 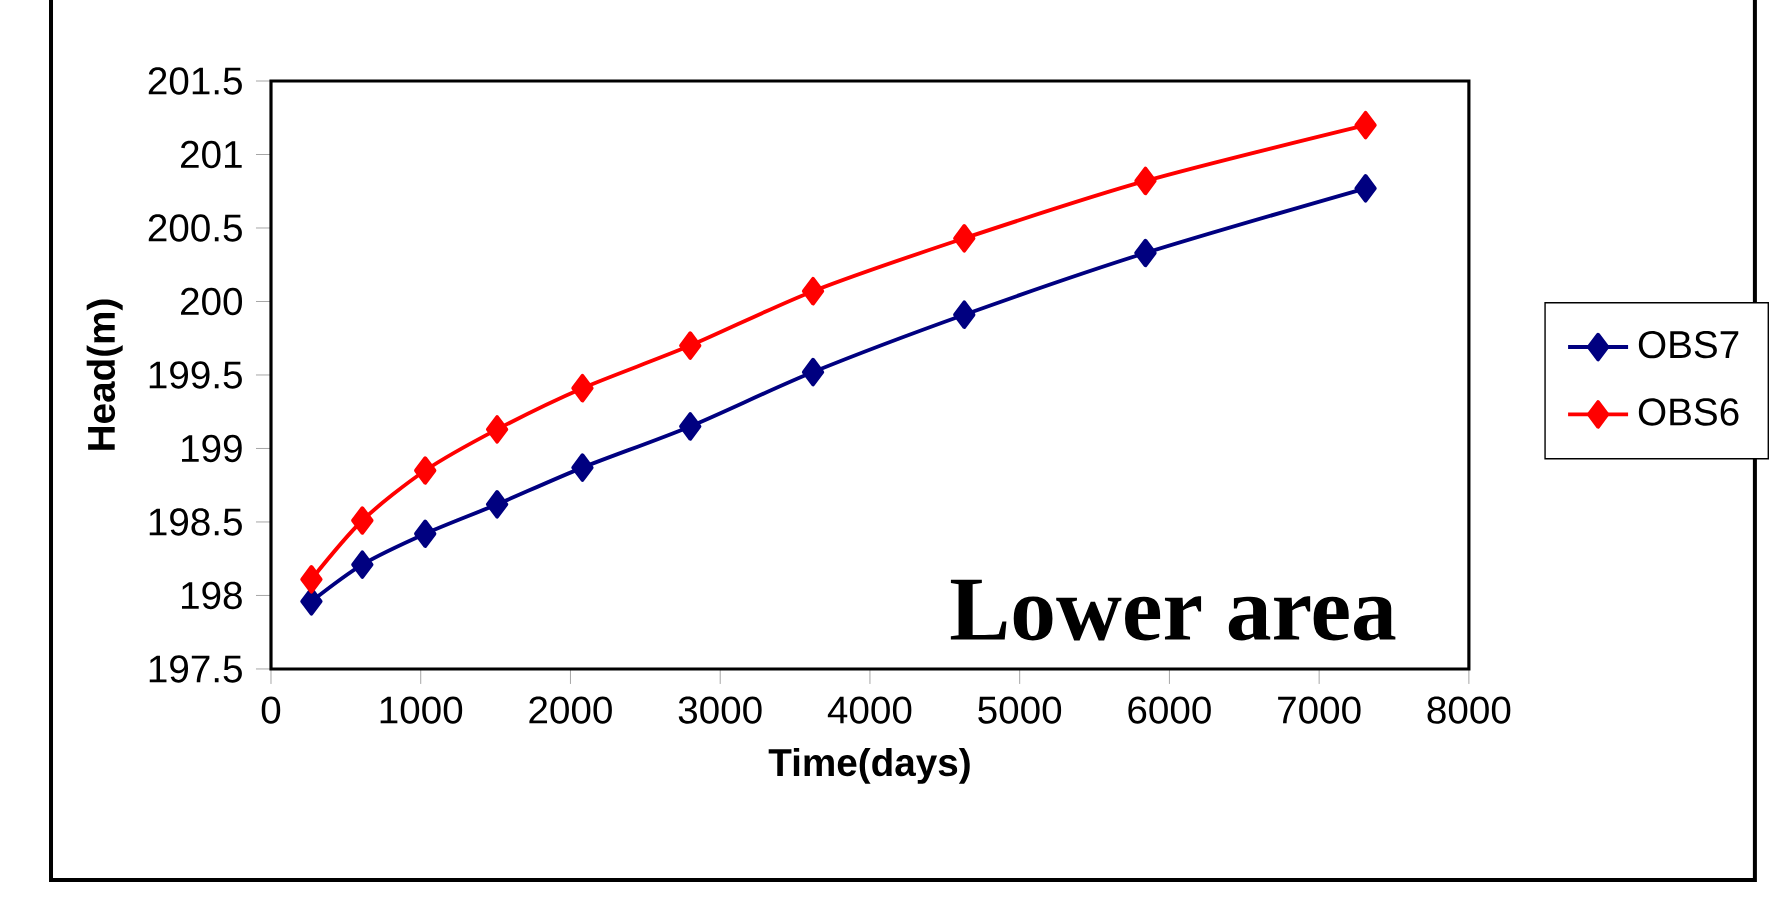 I want to click on annotation: Lower area, so click(x=1173, y=610).